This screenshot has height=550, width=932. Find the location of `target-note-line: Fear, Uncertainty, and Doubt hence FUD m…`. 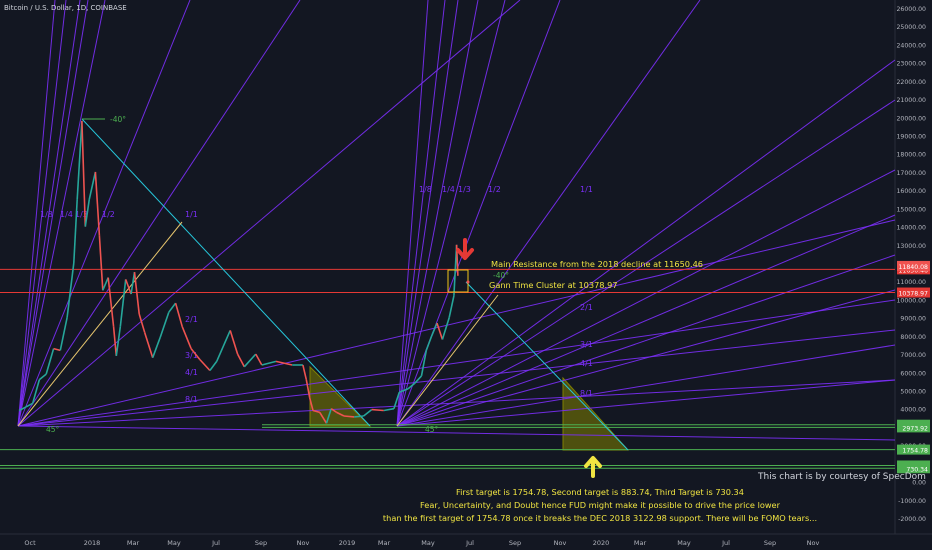

target-note-line: Fear, Uncertainty, and Doubt hence FUD m… is located at coordinates (600, 505).